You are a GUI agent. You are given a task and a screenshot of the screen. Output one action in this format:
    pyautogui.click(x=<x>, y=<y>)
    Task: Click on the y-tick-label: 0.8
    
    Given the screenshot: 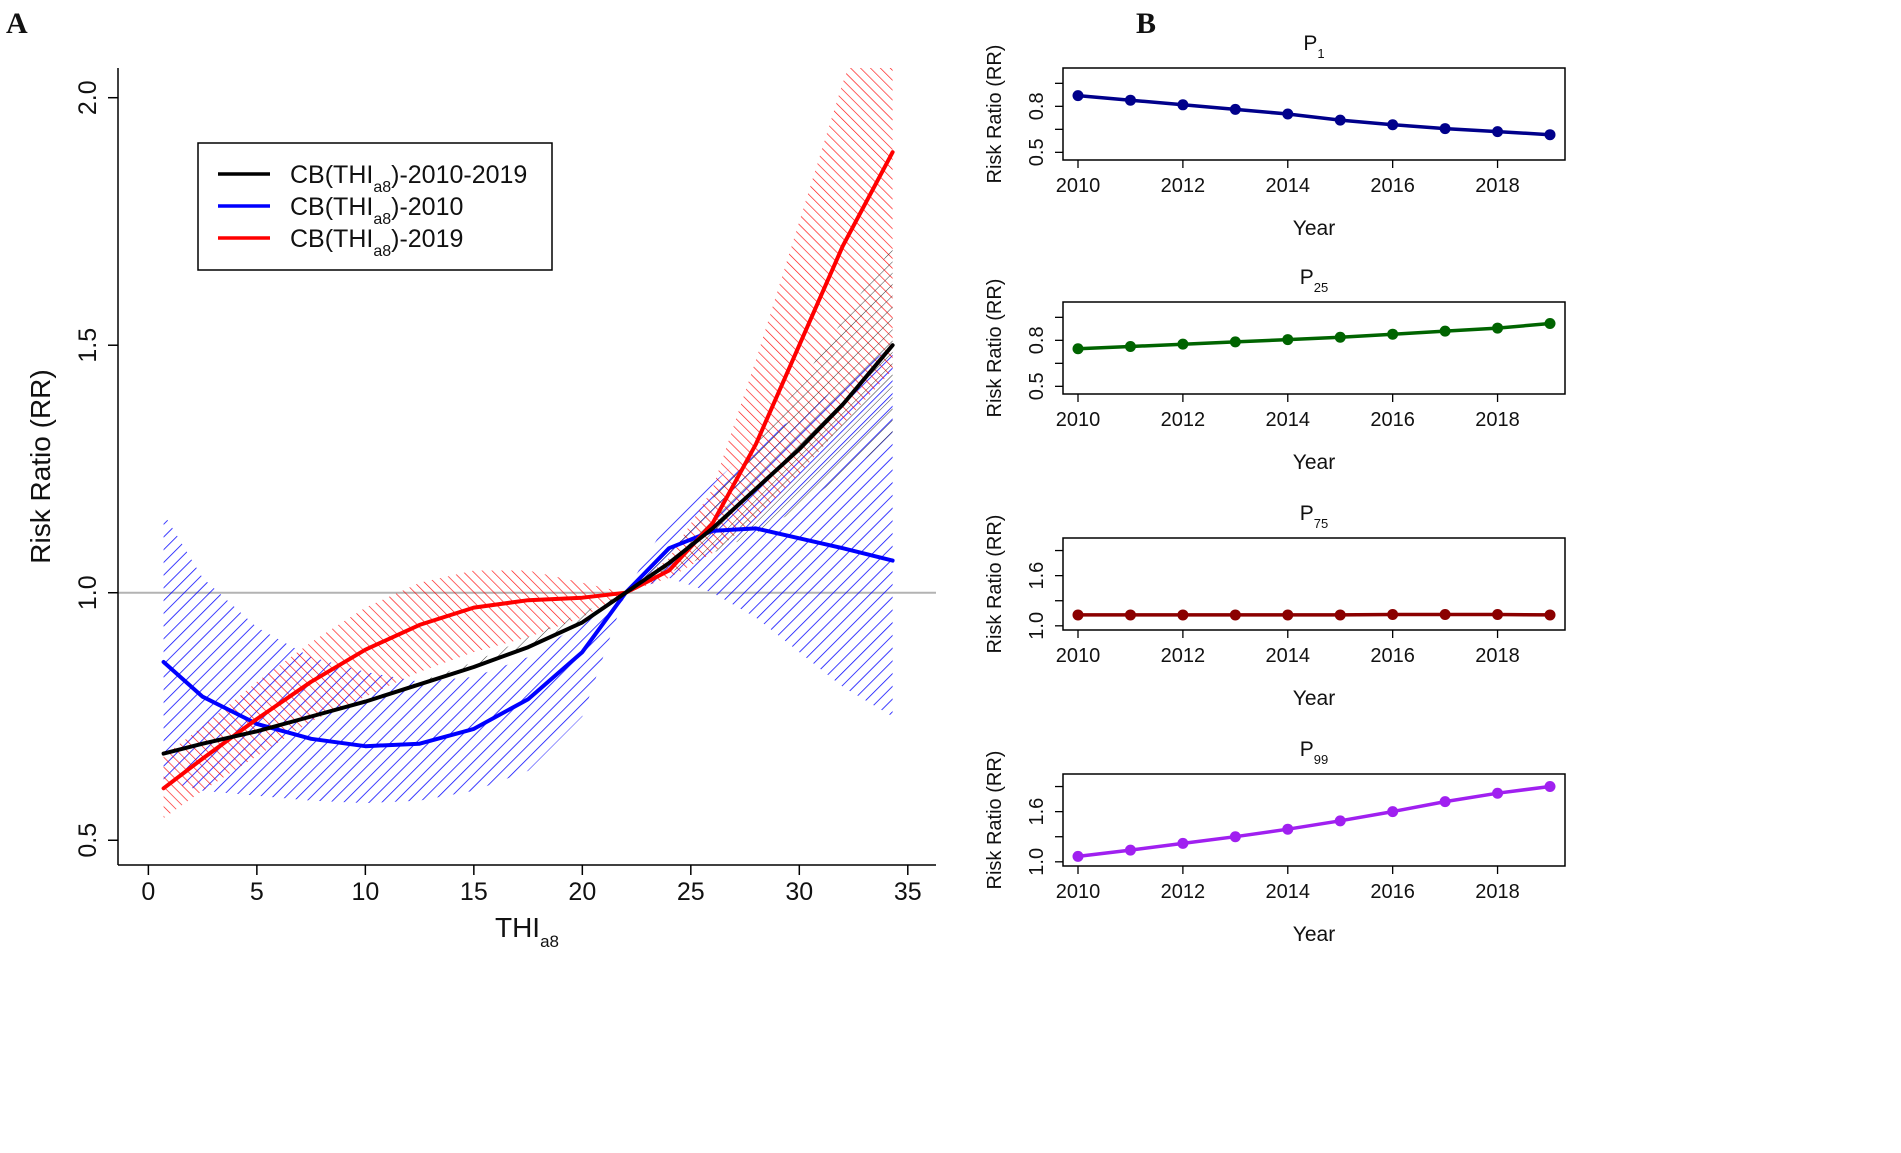 What is the action you would take?
    pyautogui.click(x=1037, y=106)
    